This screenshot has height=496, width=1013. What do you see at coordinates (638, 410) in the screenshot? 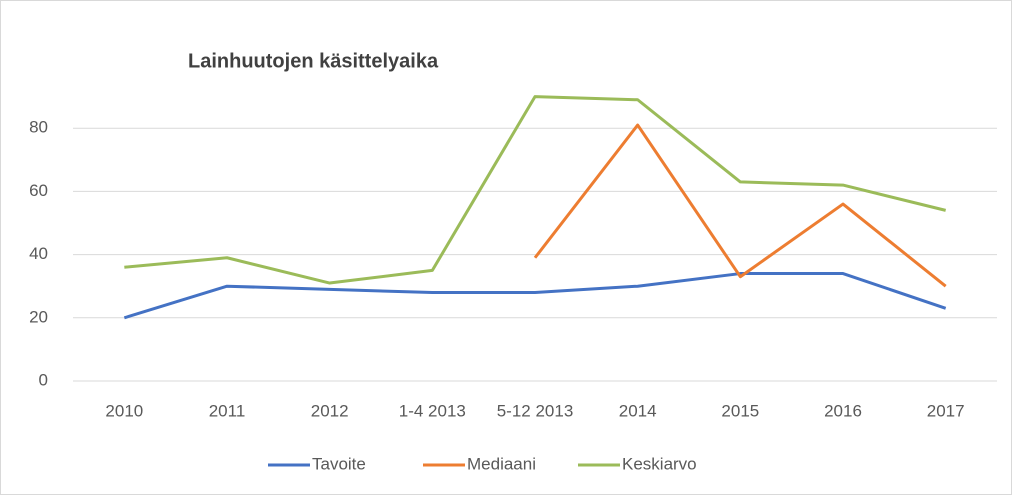
I see `x-tick-label: 2014` at bounding box center [638, 410].